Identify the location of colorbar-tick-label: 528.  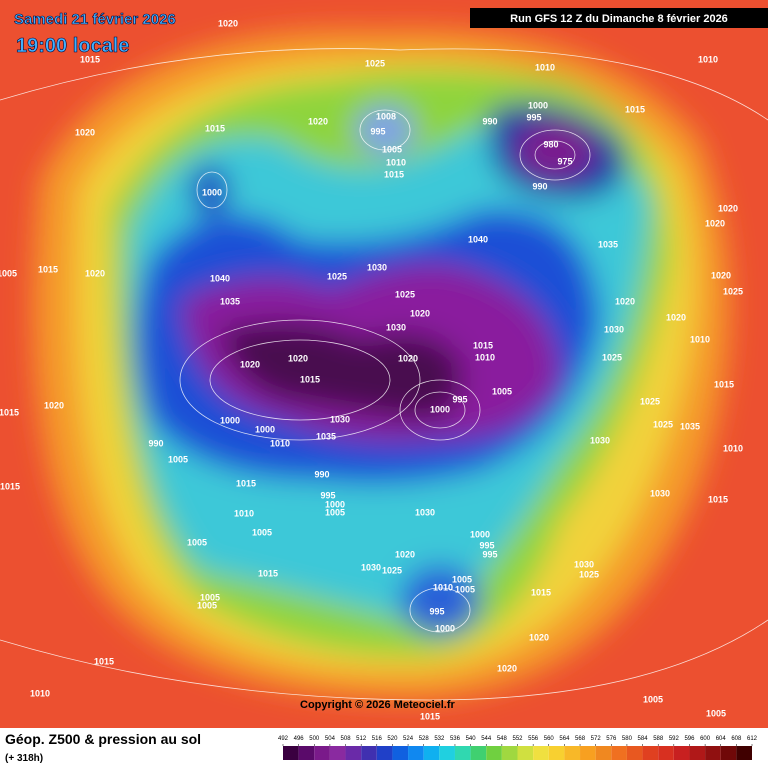
(424, 739).